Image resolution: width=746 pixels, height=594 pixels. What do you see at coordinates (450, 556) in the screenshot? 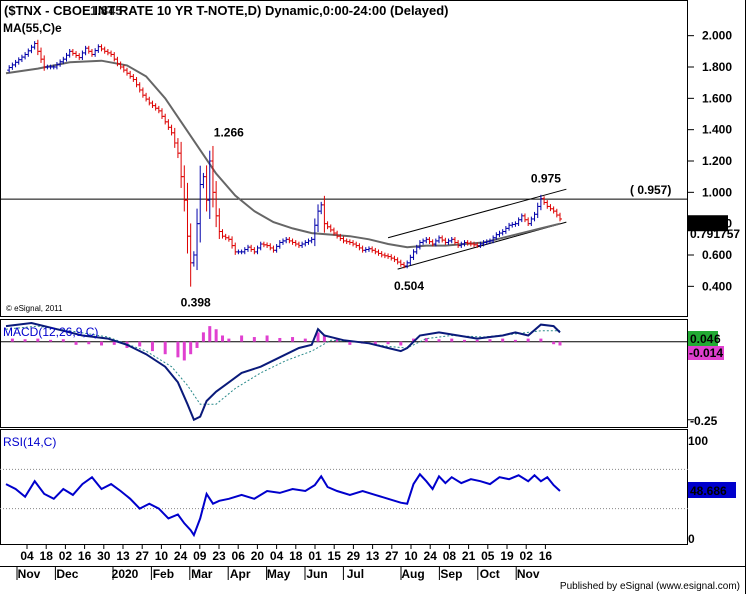
I see `x-day-label: 08` at bounding box center [450, 556].